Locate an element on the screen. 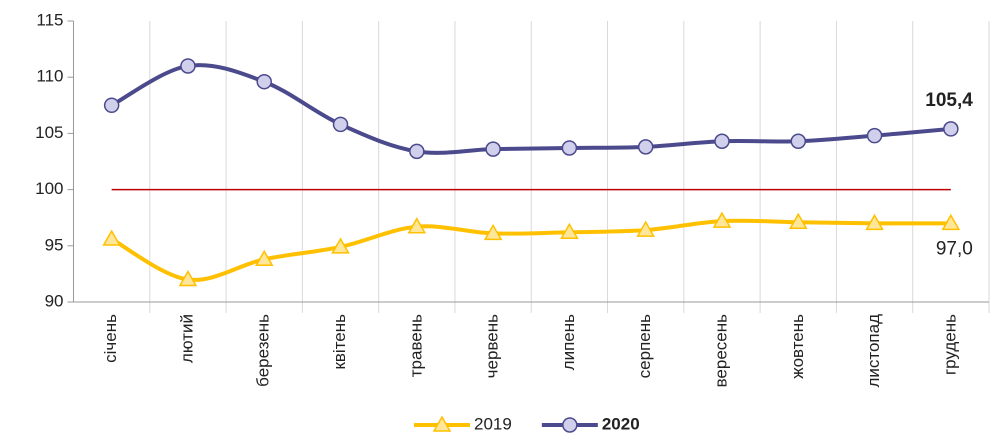  x-tick-label: листопад is located at coordinates (873, 351).